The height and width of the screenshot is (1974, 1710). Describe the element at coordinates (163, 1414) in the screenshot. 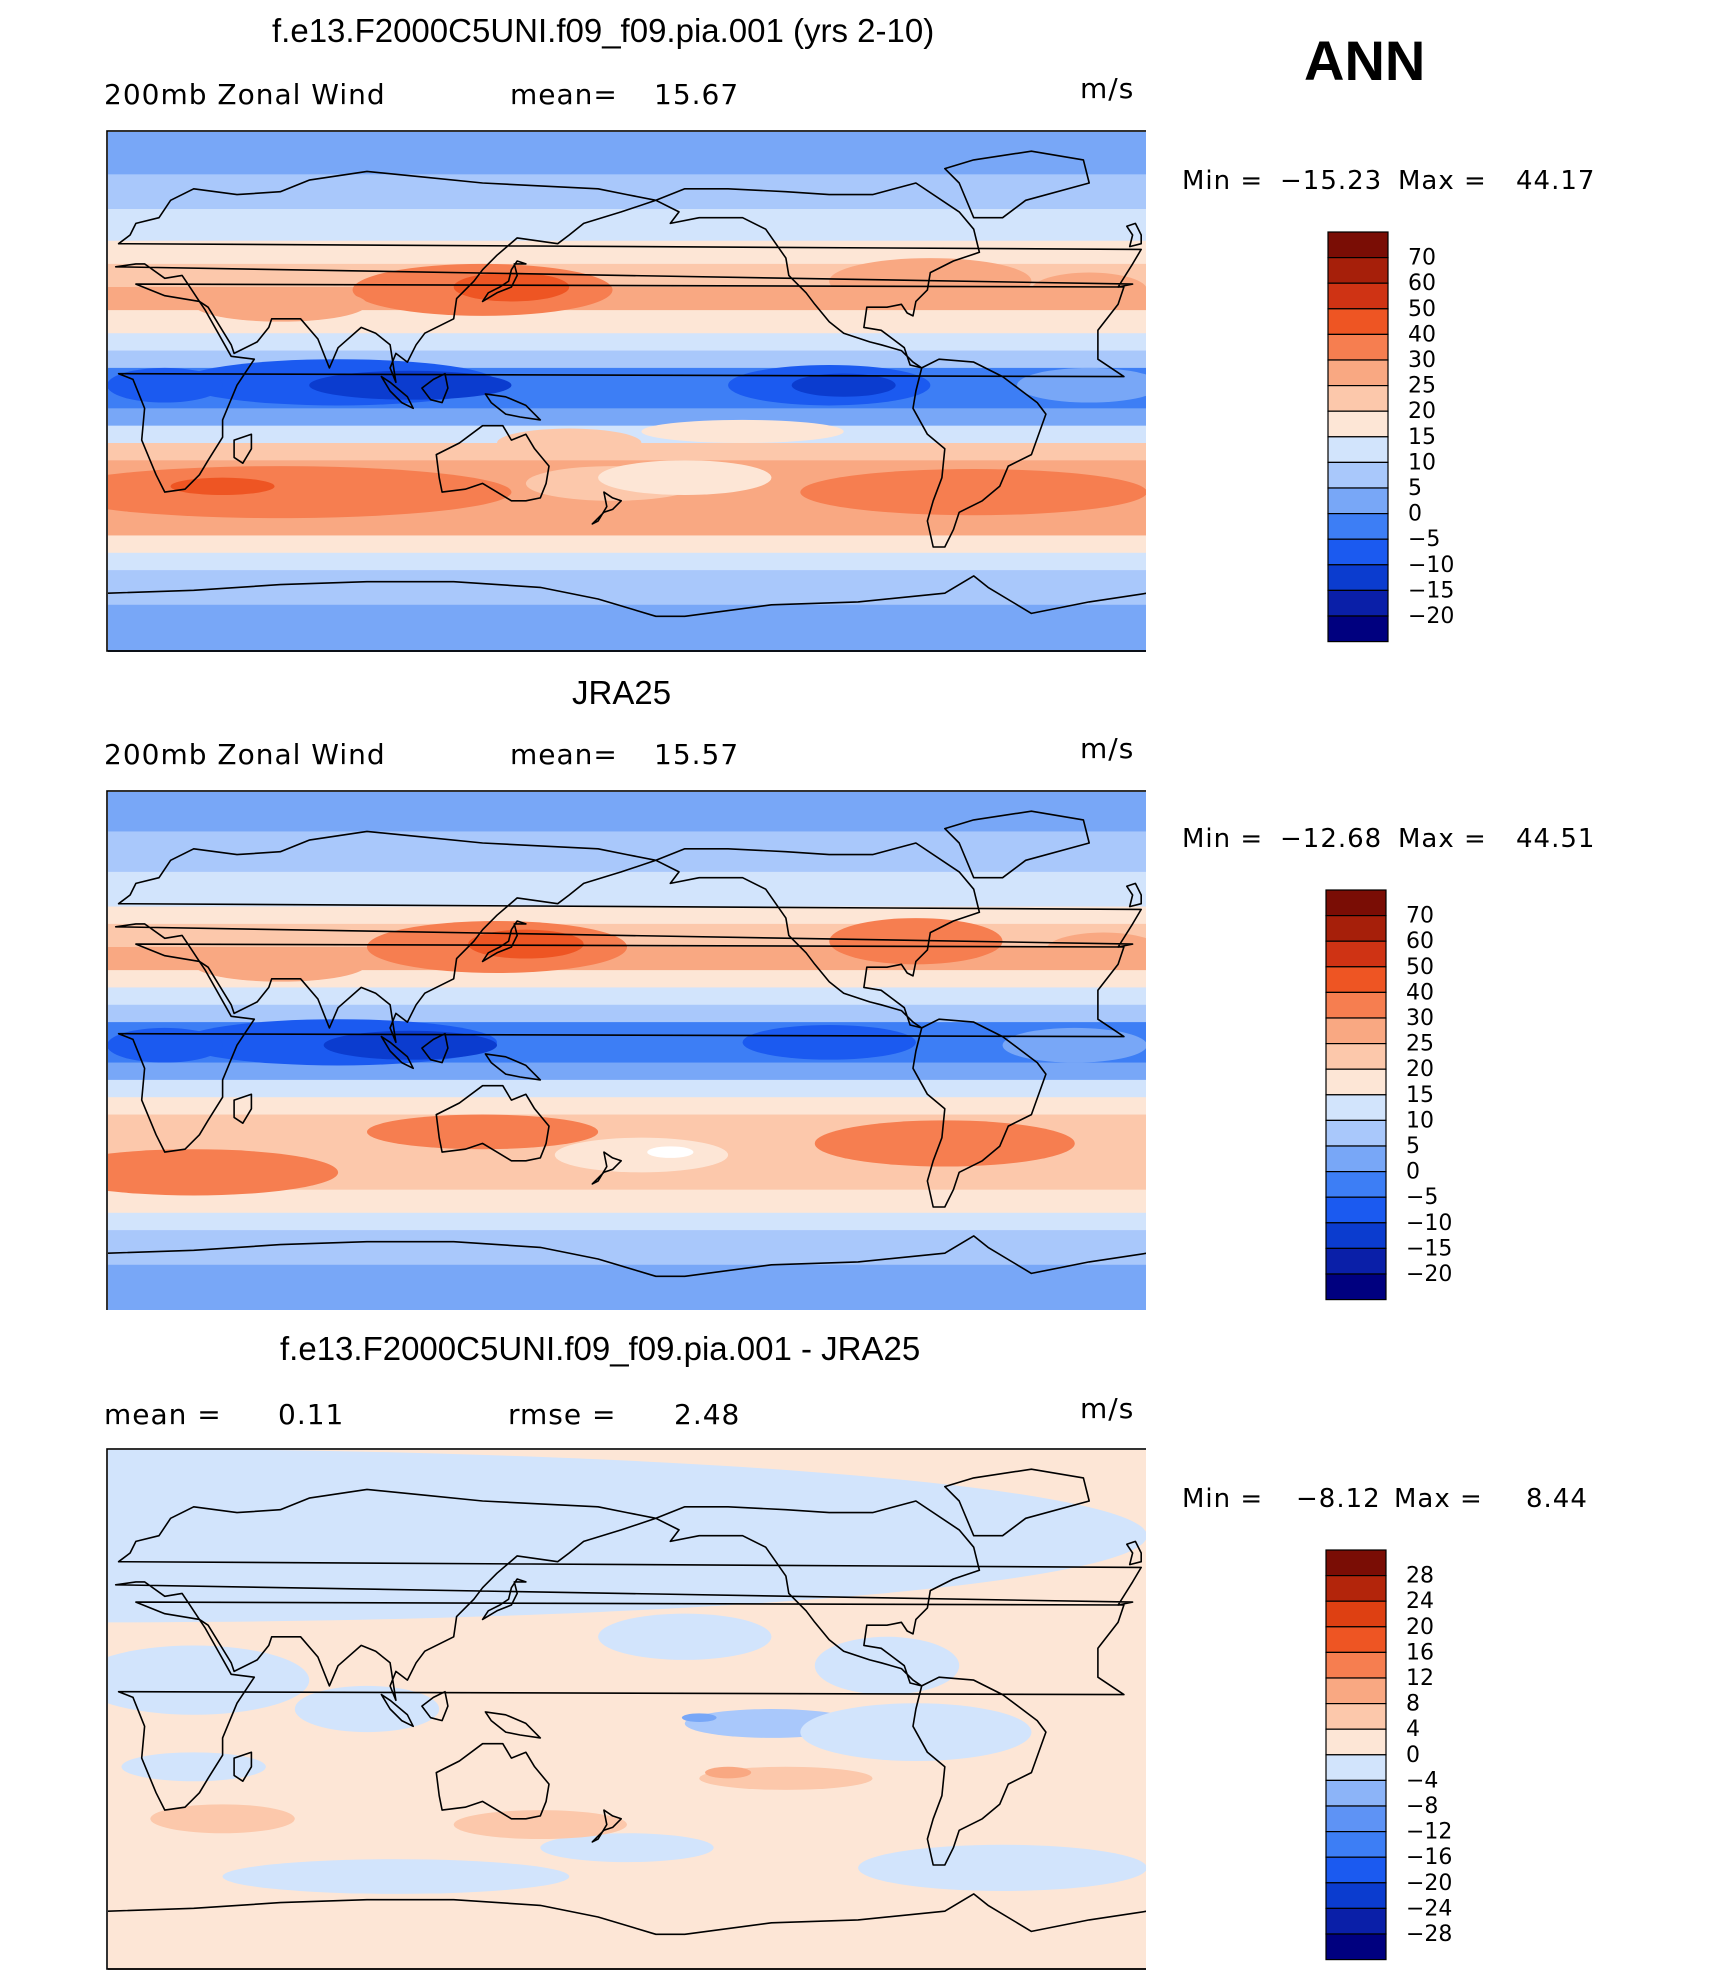

I see `panel-3-mean-label: mean =` at that location.